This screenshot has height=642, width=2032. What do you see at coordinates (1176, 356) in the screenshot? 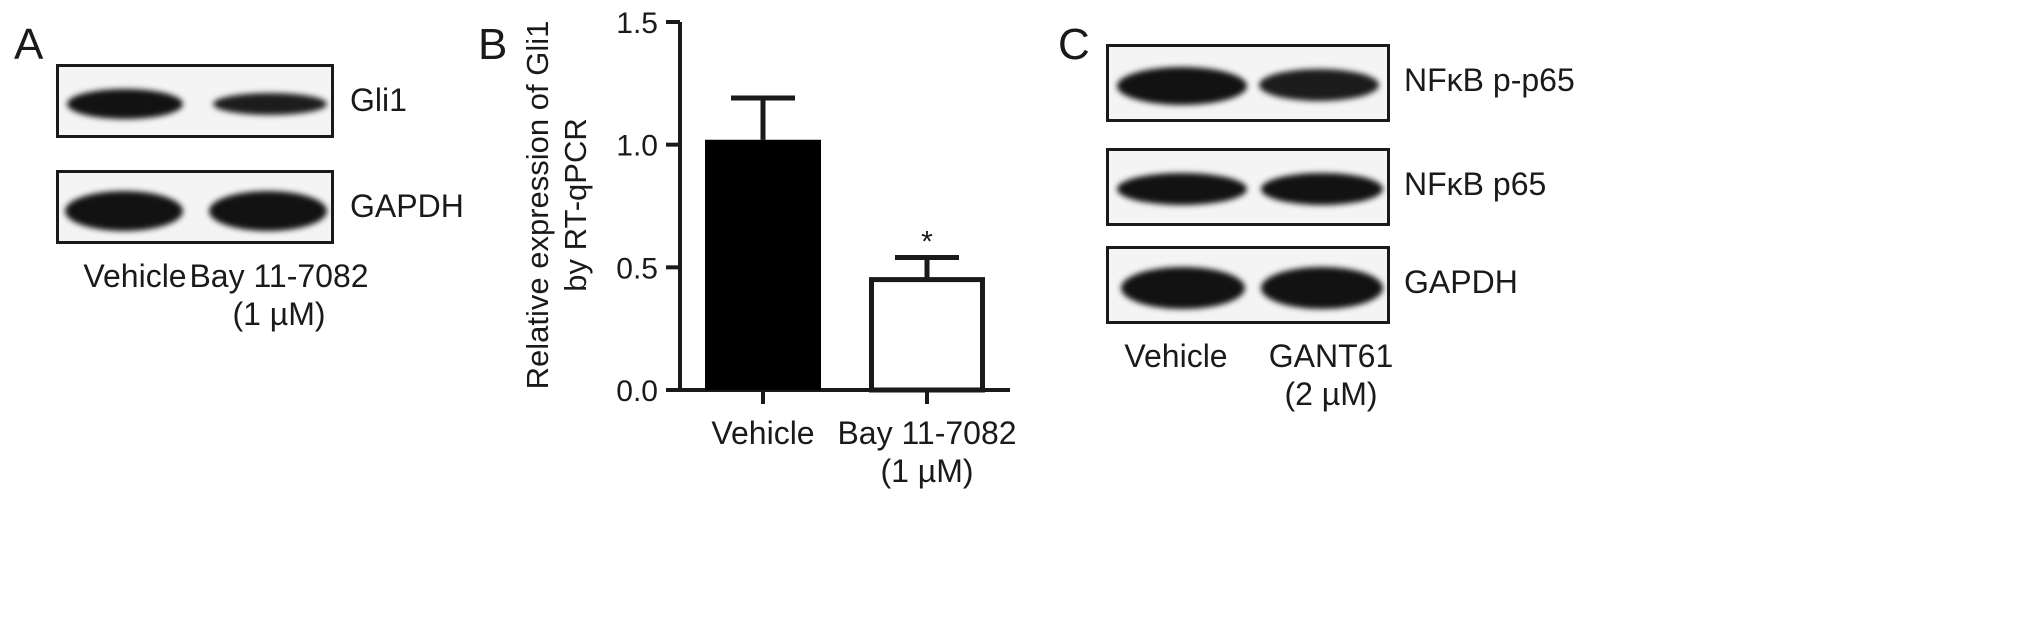
I see `lane-label-vehicle-c: Vehicle` at bounding box center [1176, 356].